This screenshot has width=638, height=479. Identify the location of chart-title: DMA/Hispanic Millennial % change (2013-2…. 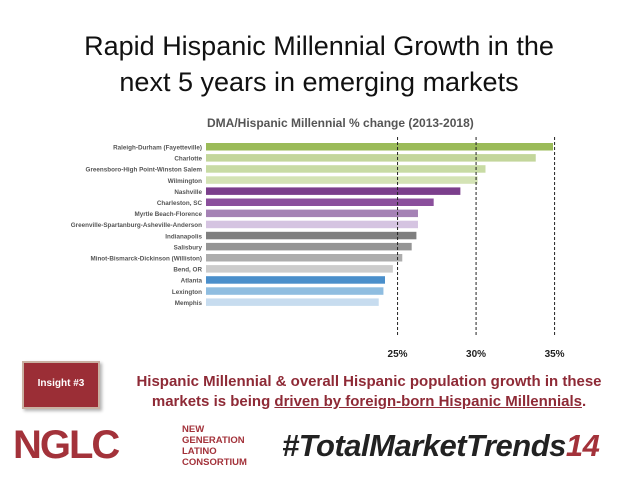
(340, 123).